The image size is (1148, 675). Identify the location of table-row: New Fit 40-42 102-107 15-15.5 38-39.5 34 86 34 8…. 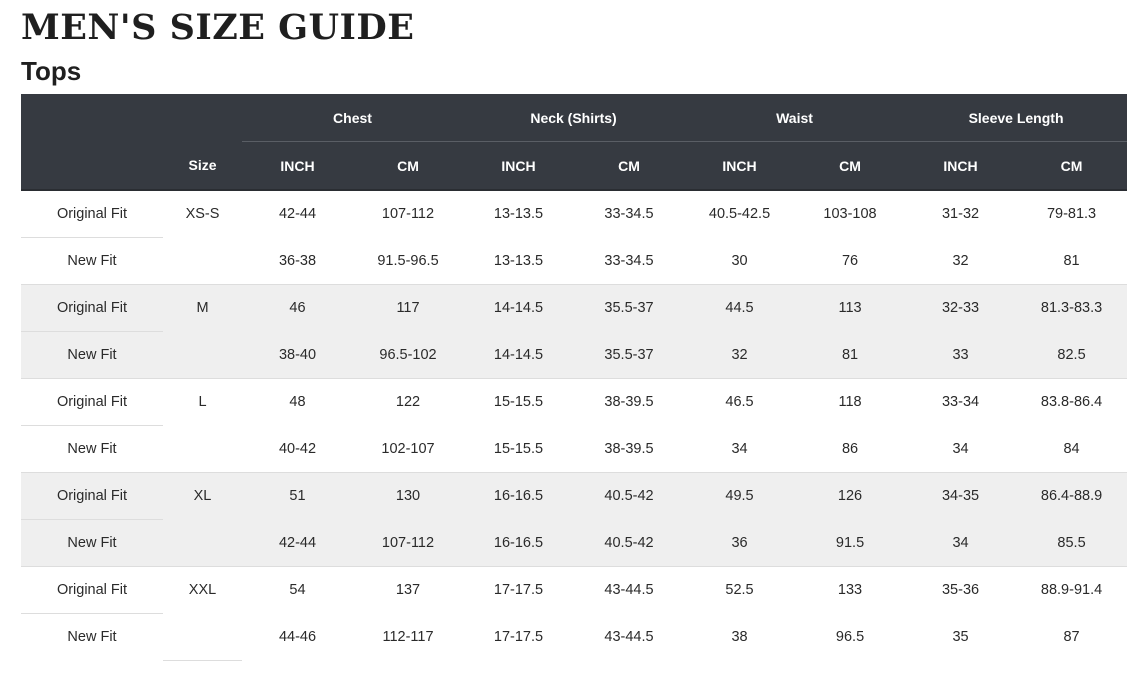
(574, 449).